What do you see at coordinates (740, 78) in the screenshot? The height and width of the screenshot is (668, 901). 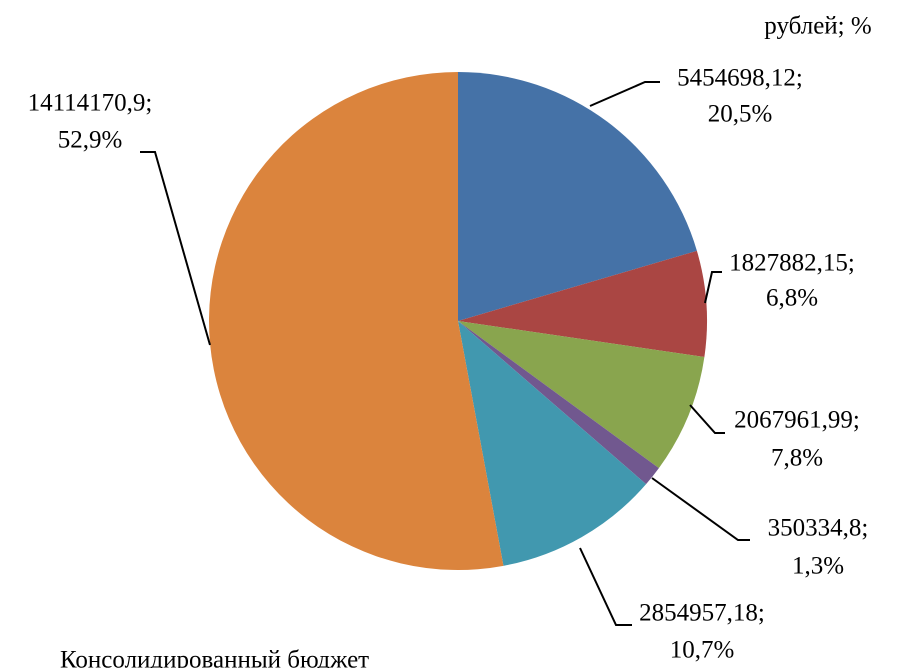 I see `value-label: 5454698,12;` at bounding box center [740, 78].